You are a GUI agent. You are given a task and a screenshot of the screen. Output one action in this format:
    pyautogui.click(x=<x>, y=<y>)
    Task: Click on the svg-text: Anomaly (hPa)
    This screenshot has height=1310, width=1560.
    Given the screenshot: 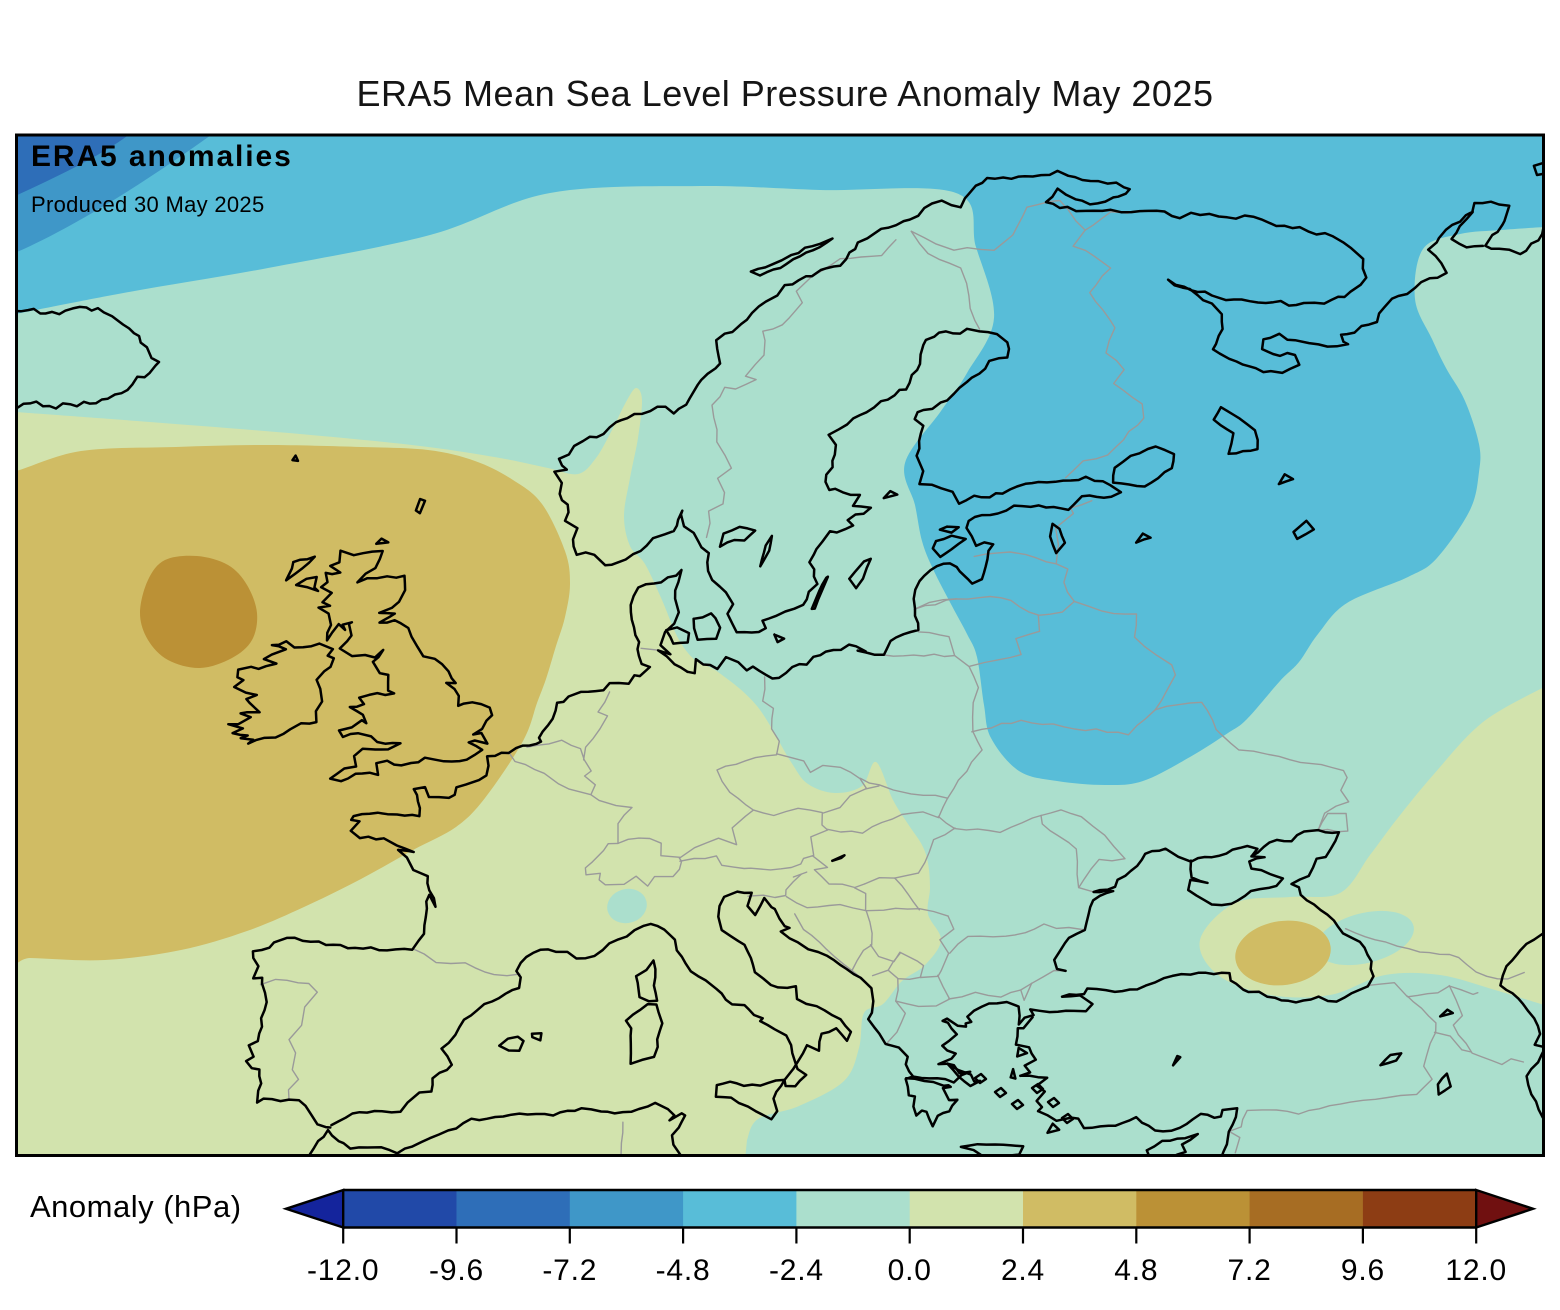 What is the action you would take?
    pyautogui.click(x=136, y=1206)
    